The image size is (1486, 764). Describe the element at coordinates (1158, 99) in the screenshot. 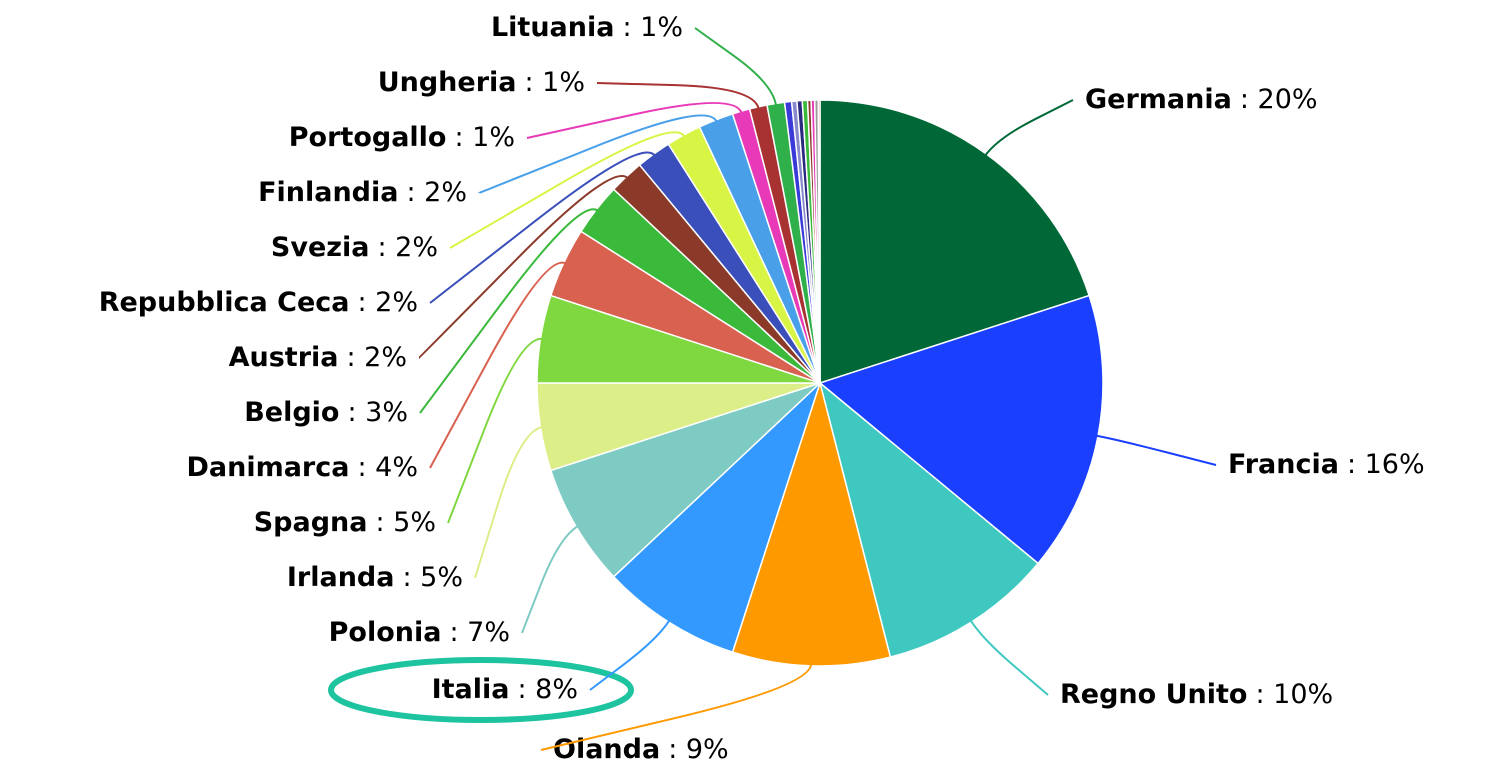

I see `slice-name: Germania` at that location.